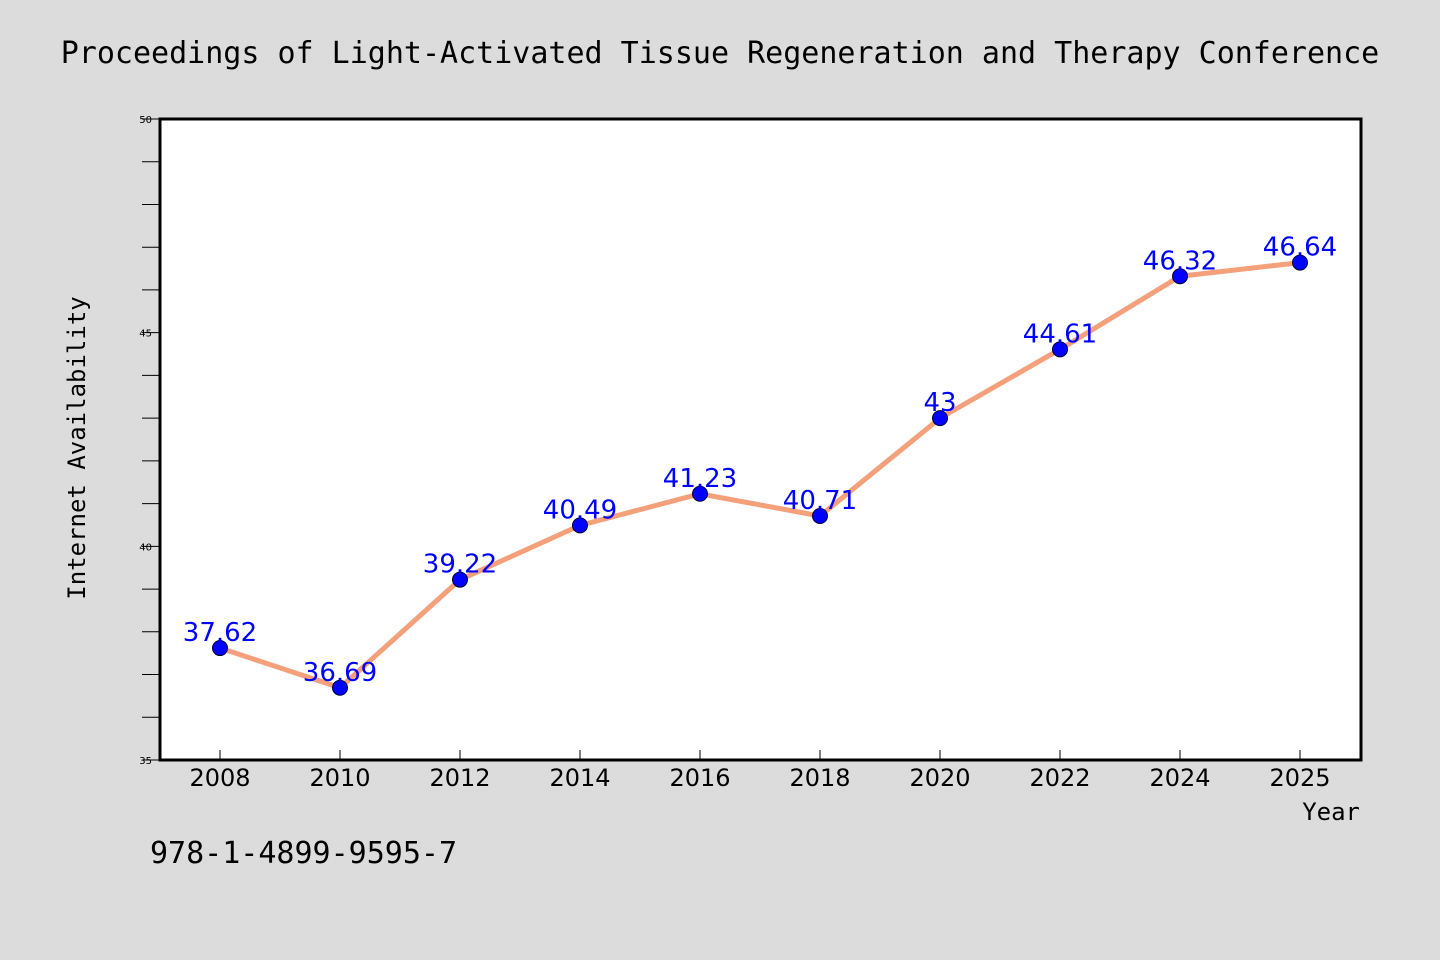  I want to click on y-tick-label: 45, so click(145, 334).